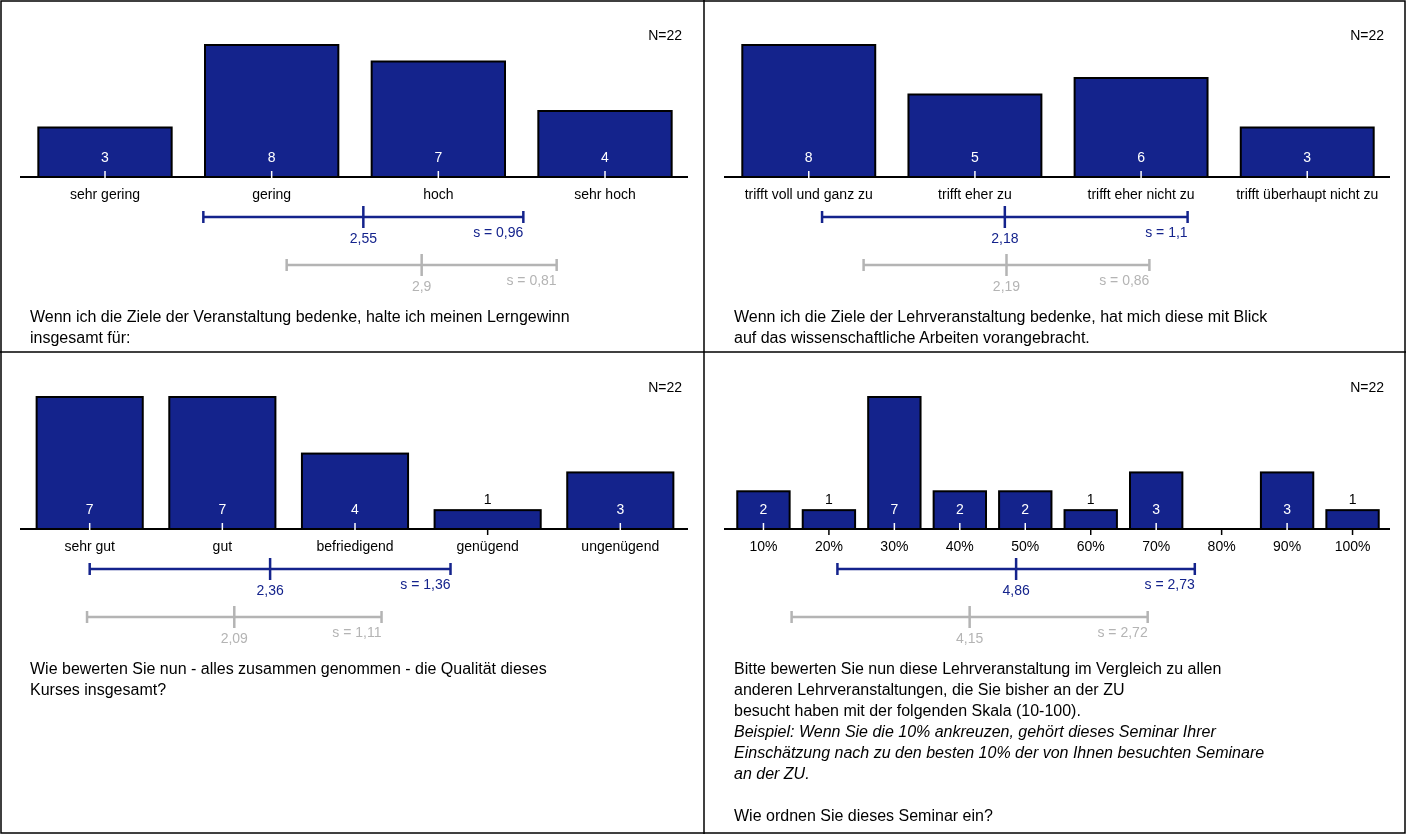 This screenshot has height=834, width=1406. Describe the element at coordinates (1307, 194) in the screenshot. I see `x-tick-label: trifft überhaupt nicht zu` at that location.